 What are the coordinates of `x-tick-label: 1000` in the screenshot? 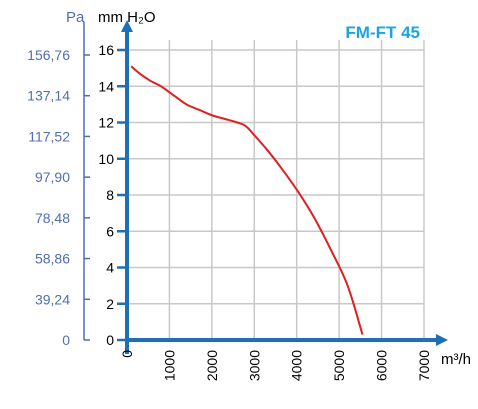 It's located at (169, 365).